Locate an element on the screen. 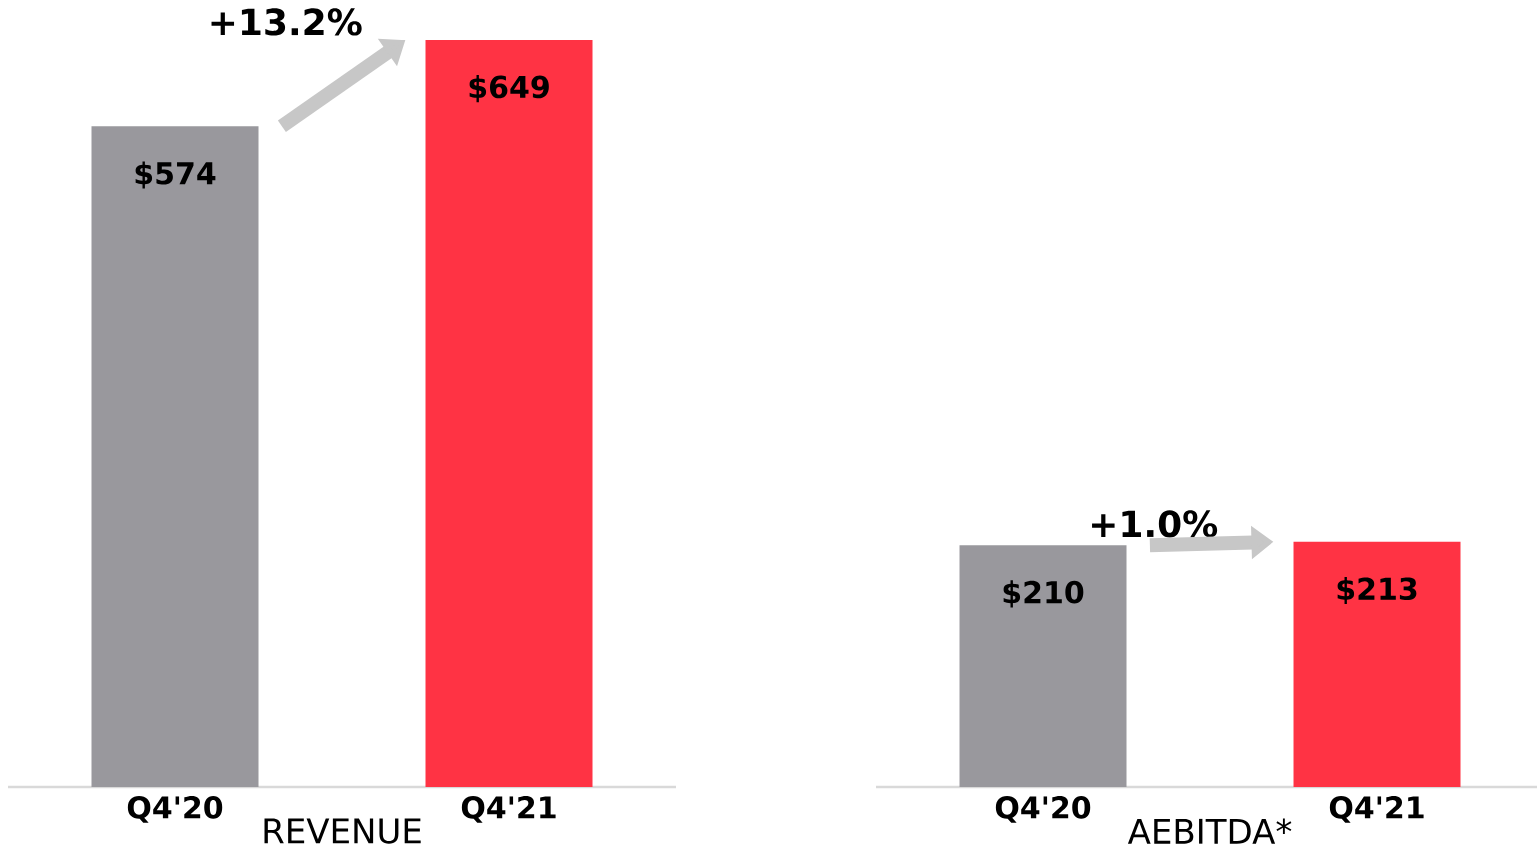 The image size is (1537, 865). x-axis-title: AEBITDA* is located at coordinates (1209, 831).